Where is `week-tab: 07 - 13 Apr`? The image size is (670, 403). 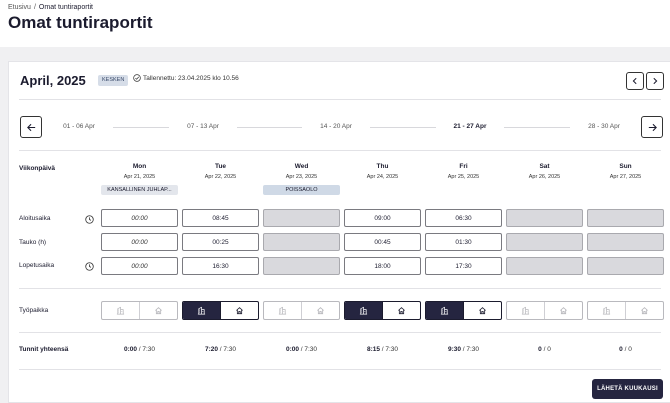 week-tab: 07 - 13 Apr is located at coordinates (203, 126).